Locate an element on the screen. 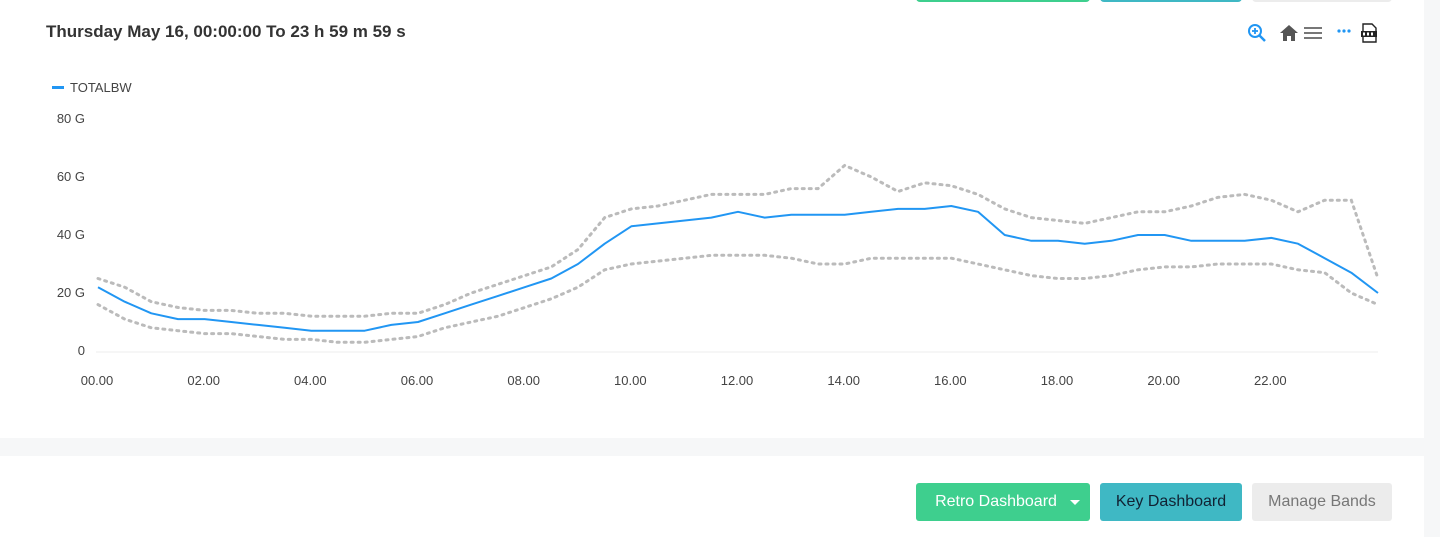 Image resolution: width=1440 pixels, height=537 pixels. manage-bands-button-top is located at coordinates (1322, 1).